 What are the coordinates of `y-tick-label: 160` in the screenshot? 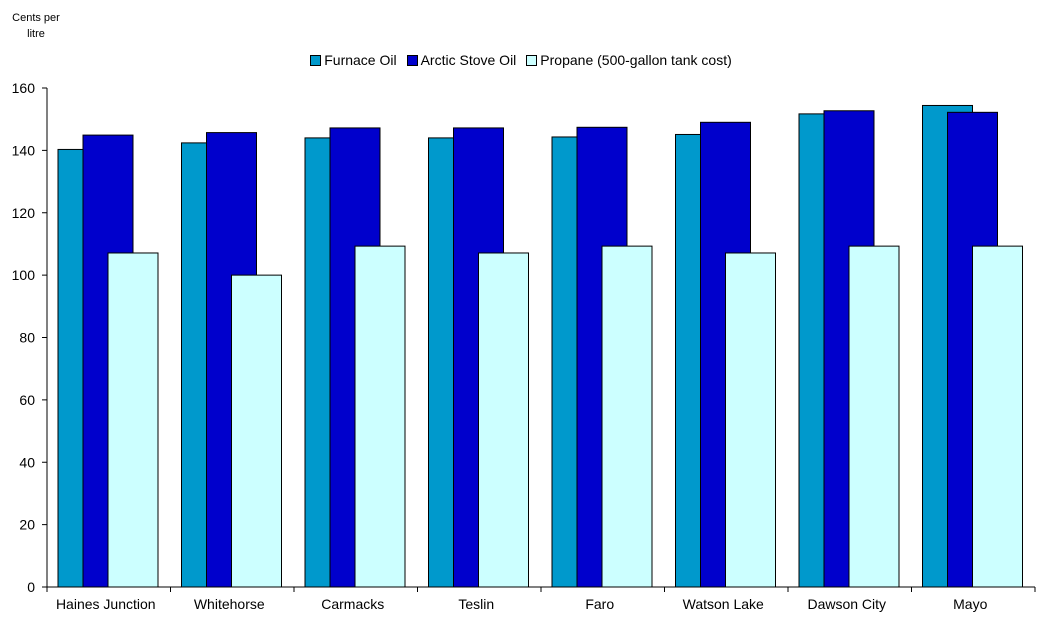 It's located at (24, 88).